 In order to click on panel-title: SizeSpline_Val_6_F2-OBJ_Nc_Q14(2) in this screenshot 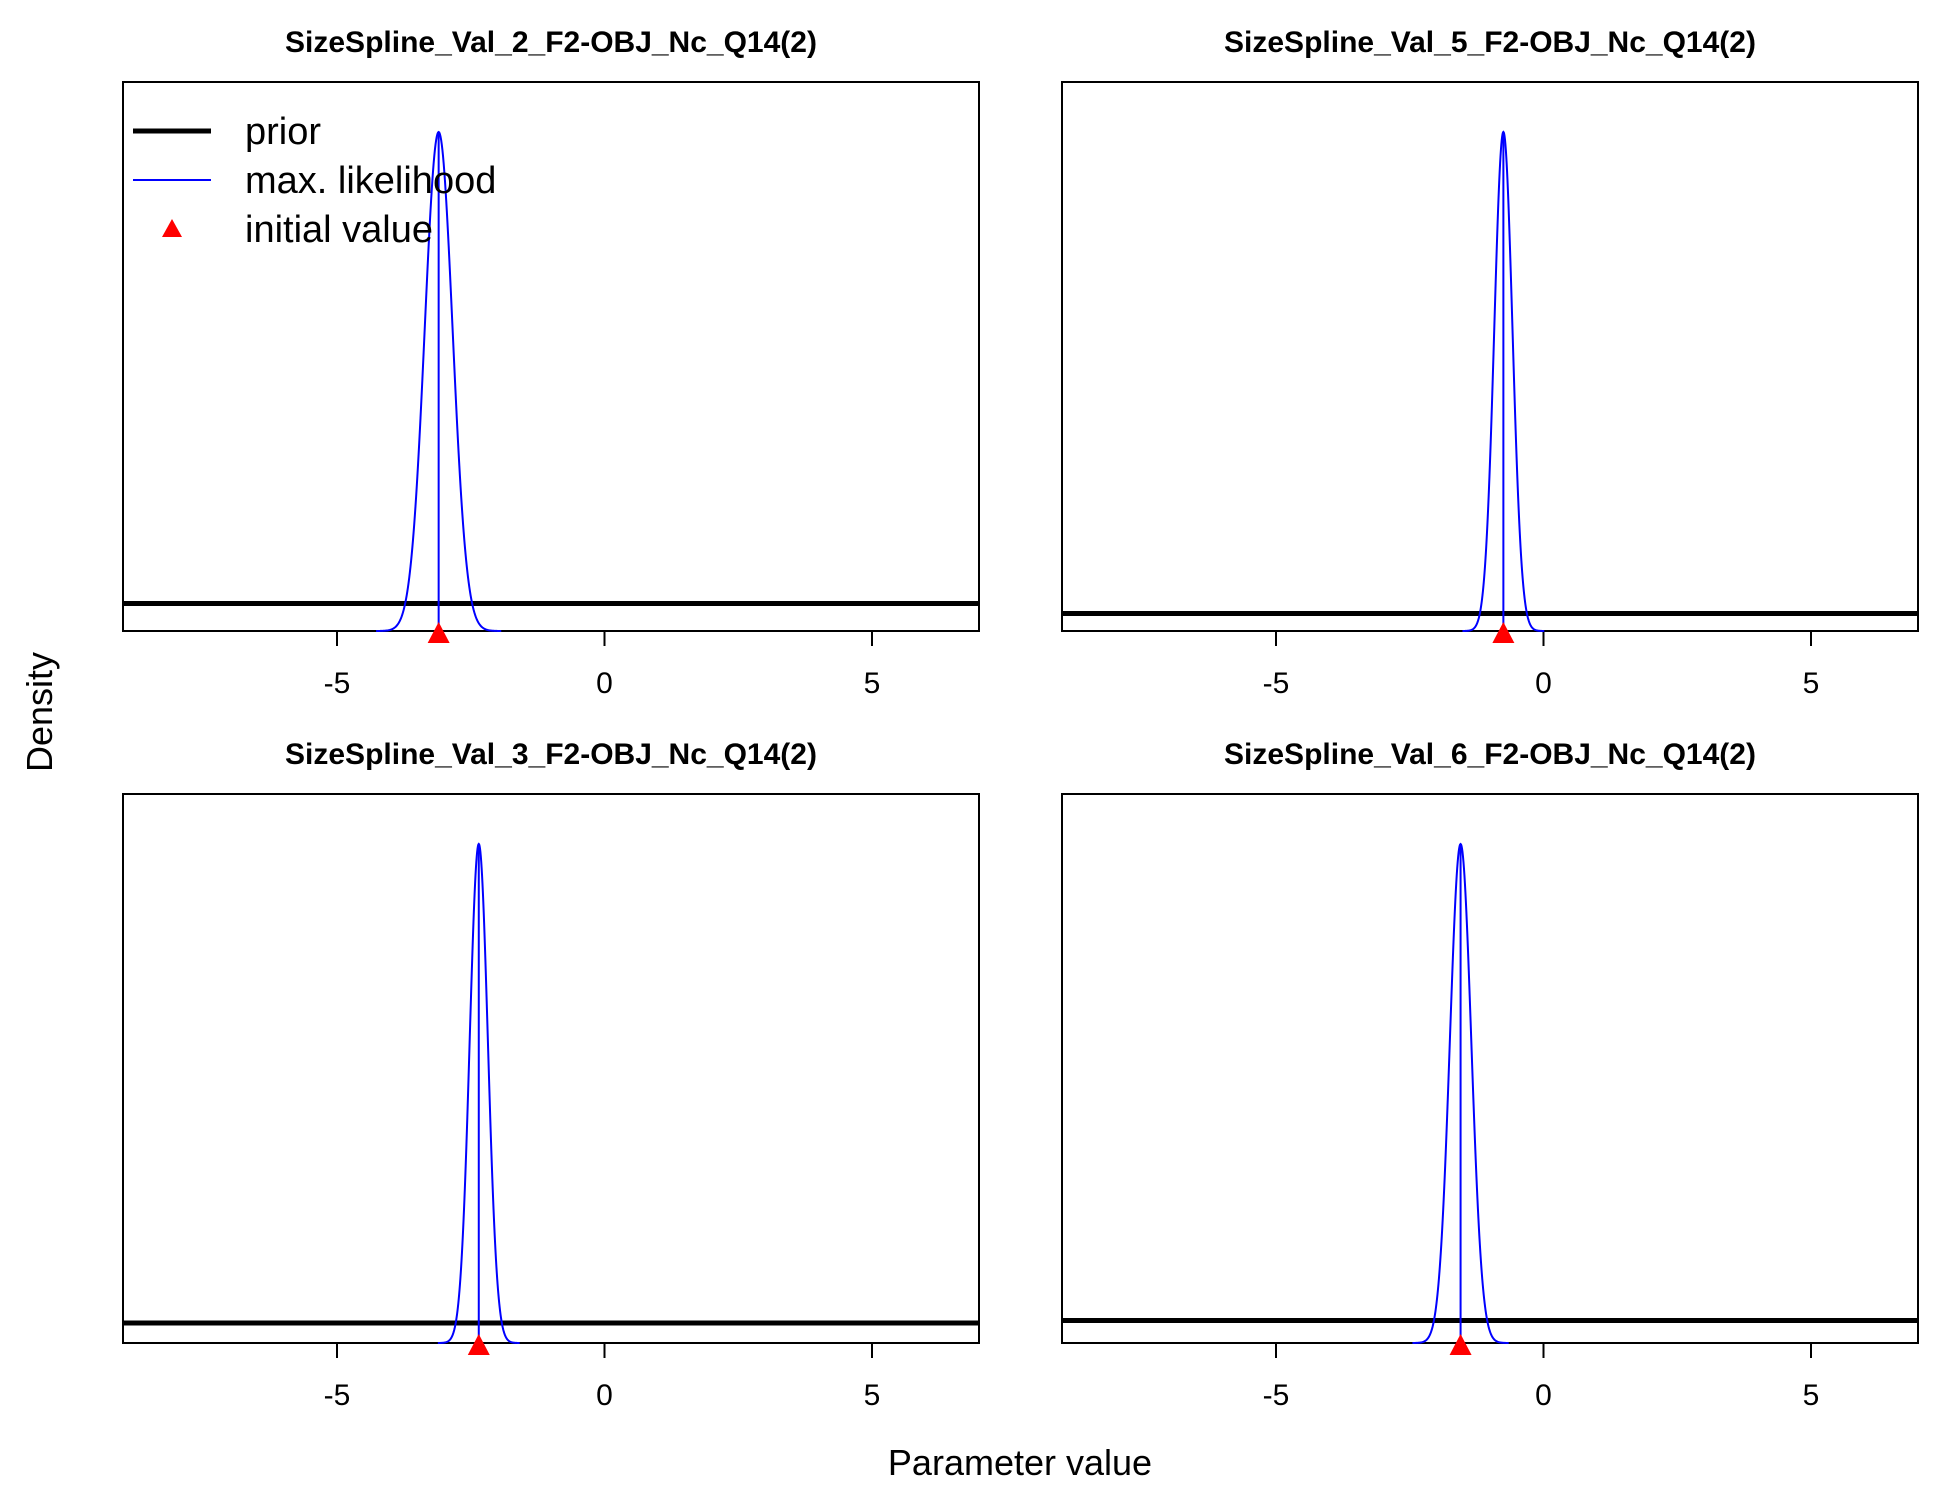, I will do `click(1490, 754)`.